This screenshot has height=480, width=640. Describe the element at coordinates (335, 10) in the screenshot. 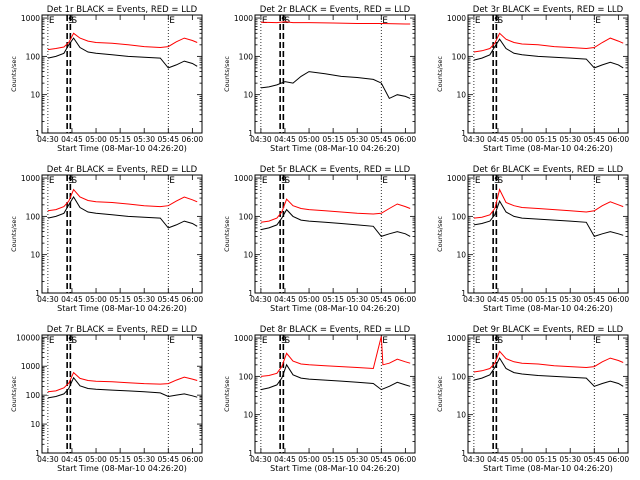

I see `chart-title: Det 2r BLACK = Events, RED = LLD` at that location.